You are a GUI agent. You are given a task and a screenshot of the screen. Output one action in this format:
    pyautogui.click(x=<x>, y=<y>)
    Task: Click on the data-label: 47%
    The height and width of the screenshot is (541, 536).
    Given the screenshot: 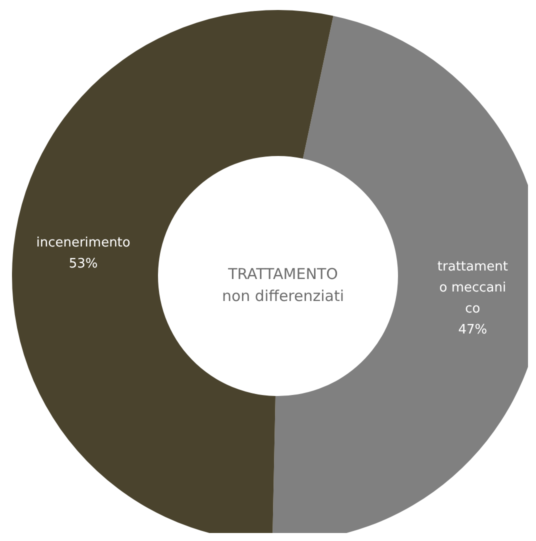 What is the action you would take?
    pyautogui.click(x=473, y=330)
    